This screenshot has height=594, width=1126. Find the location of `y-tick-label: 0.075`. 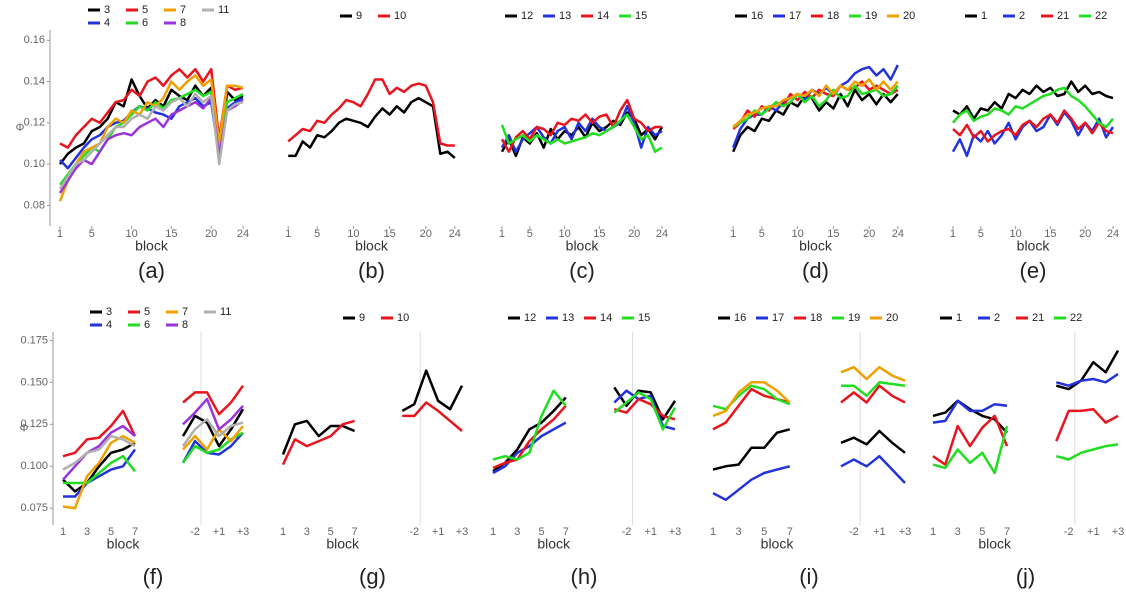

y-tick-label: 0.075 is located at coordinates (34, 508).